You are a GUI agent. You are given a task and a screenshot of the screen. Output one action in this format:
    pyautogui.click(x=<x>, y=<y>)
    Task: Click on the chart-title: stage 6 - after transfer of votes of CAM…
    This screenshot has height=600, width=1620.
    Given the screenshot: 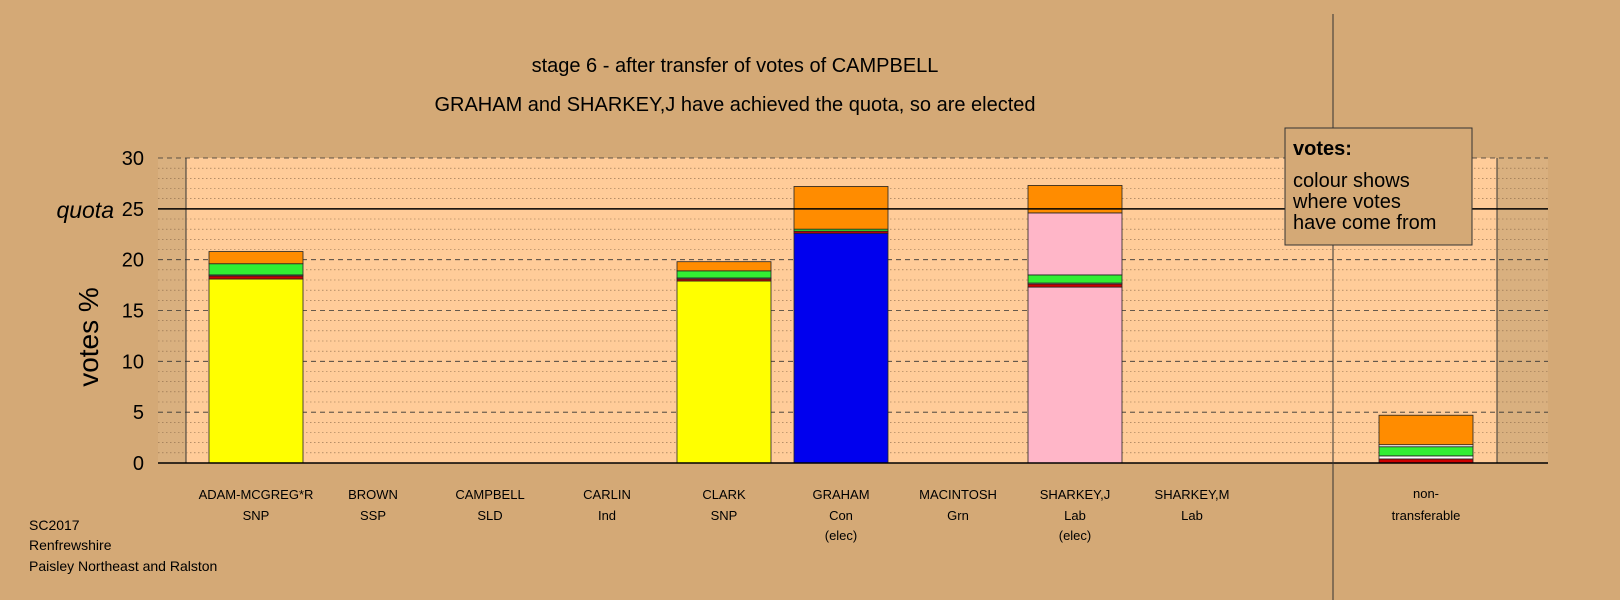 What is the action you would take?
    pyautogui.click(x=735, y=66)
    